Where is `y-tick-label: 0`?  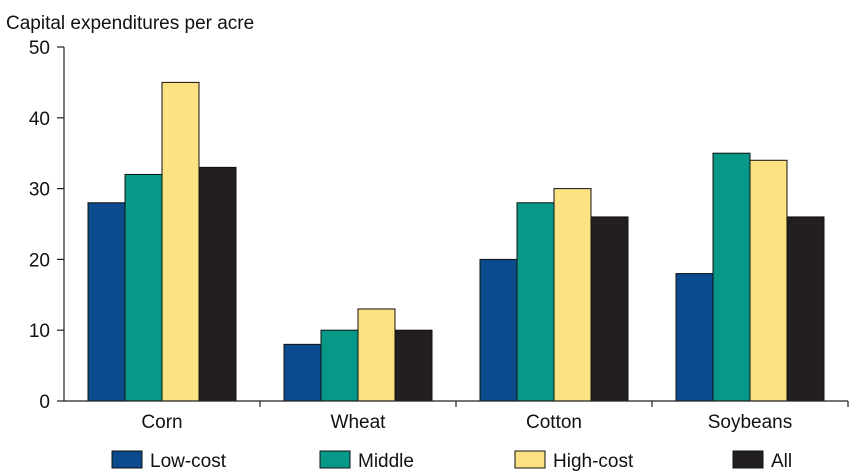 y-tick-label: 0 is located at coordinates (44, 402).